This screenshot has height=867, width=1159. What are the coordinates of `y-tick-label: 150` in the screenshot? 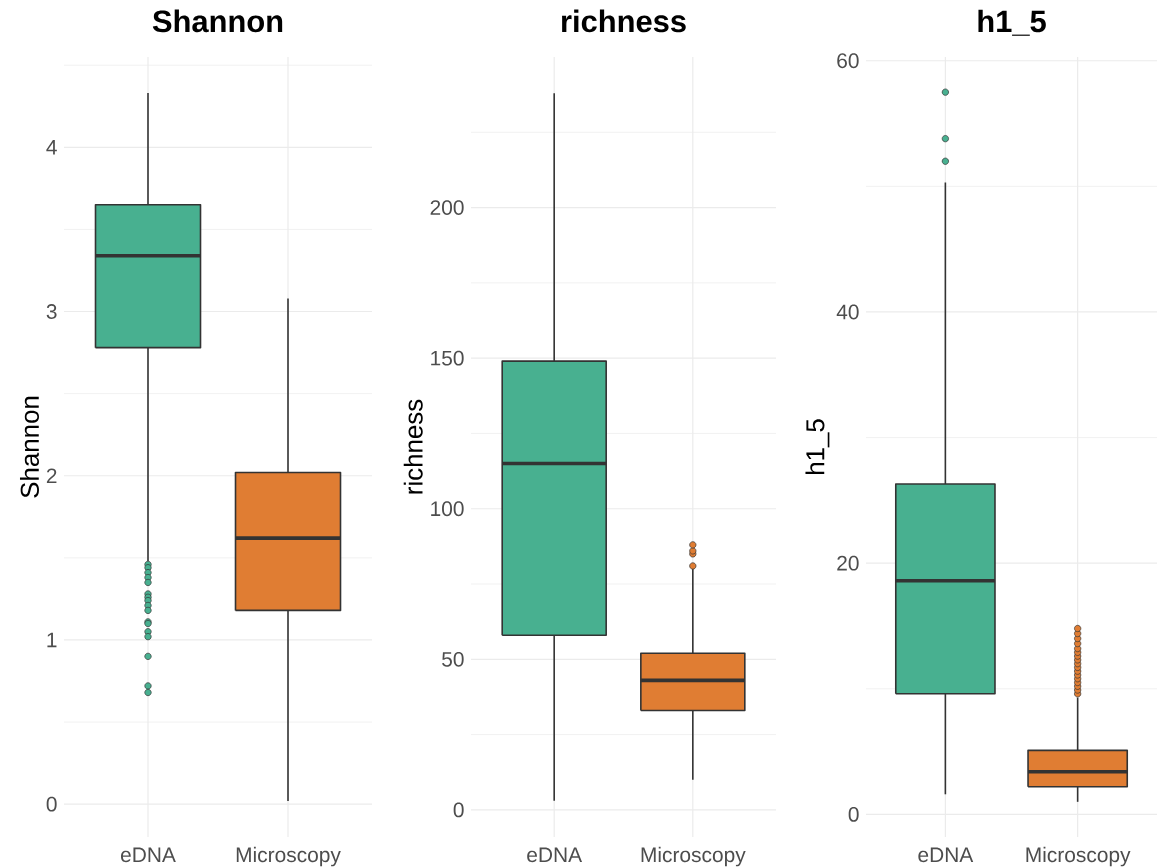 It's located at (447, 358).